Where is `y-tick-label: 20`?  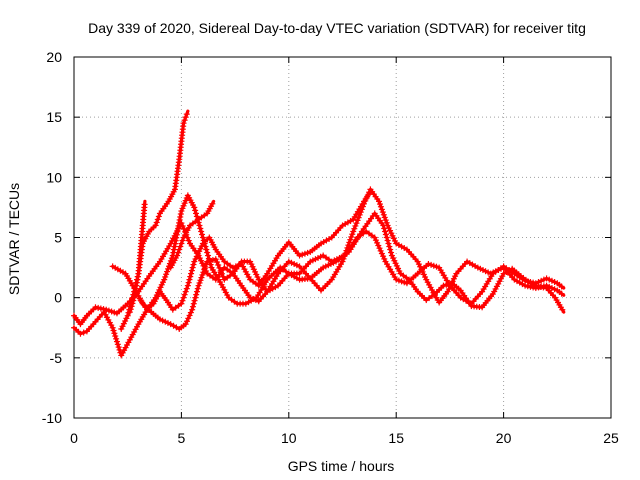 y-tick-label: 20 is located at coordinates (54, 57).